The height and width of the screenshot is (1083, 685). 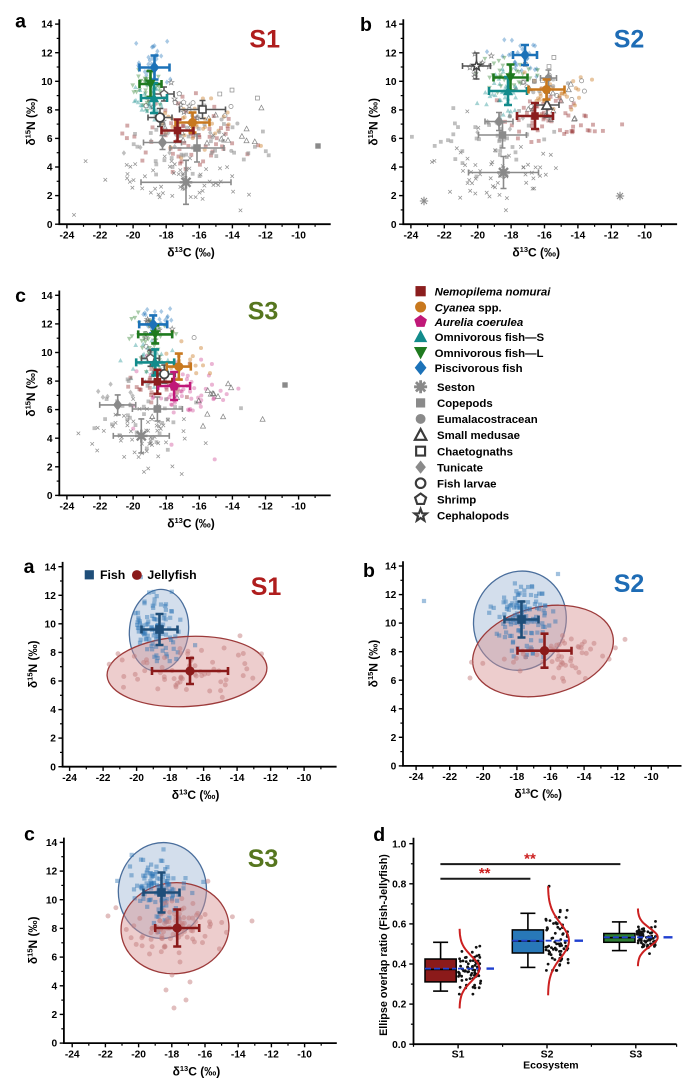 What do you see at coordinates (550, 1065) in the screenshot?
I see `svg-text: Ecosystem` at bounding box center [550, 1065].